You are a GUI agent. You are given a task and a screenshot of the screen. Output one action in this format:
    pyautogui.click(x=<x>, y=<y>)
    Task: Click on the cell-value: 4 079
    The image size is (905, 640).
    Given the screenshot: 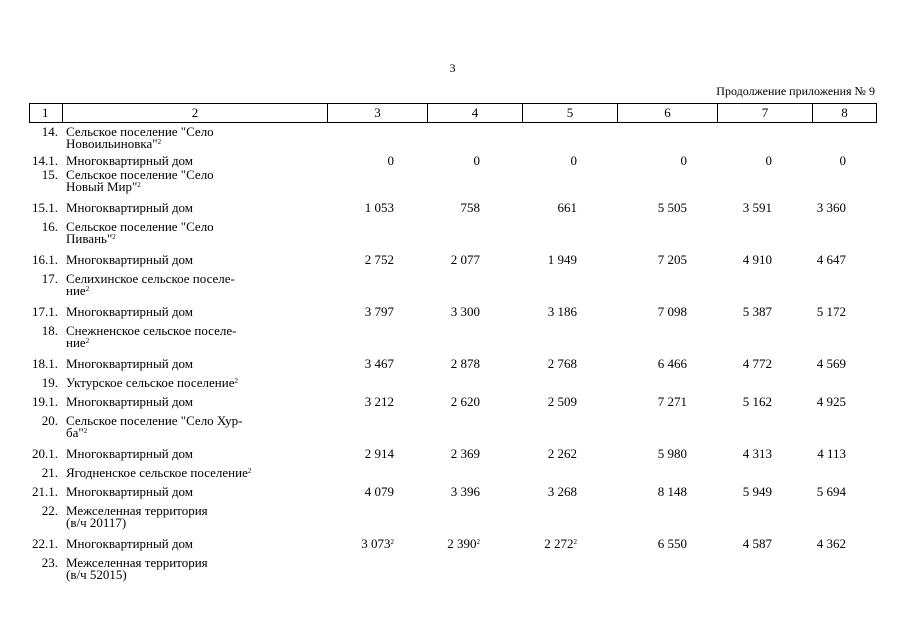 What is the action you would take?
    pyautogui.click(x=379, y=491)
    